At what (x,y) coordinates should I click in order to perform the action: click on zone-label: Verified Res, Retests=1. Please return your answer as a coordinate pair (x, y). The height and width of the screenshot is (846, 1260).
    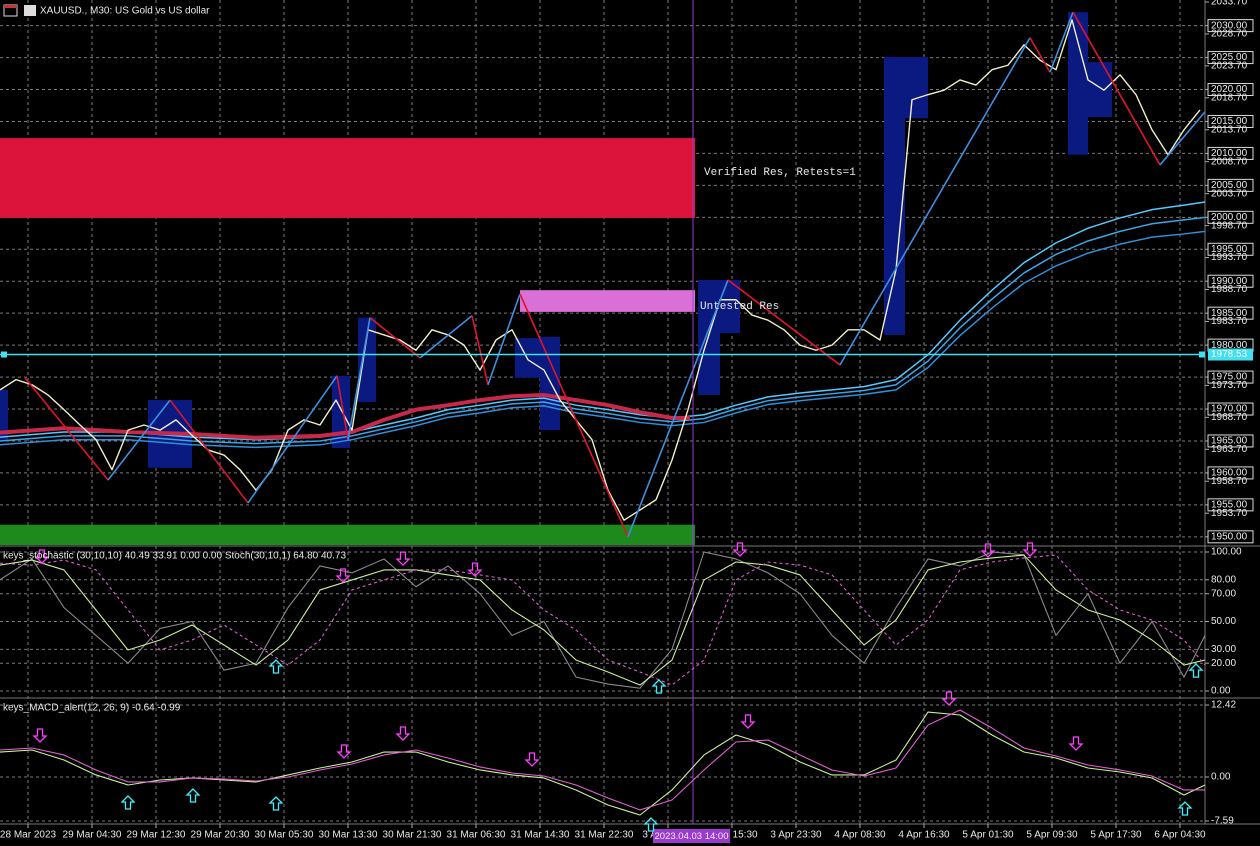
    Looking at the image, I should click on (780, 173).